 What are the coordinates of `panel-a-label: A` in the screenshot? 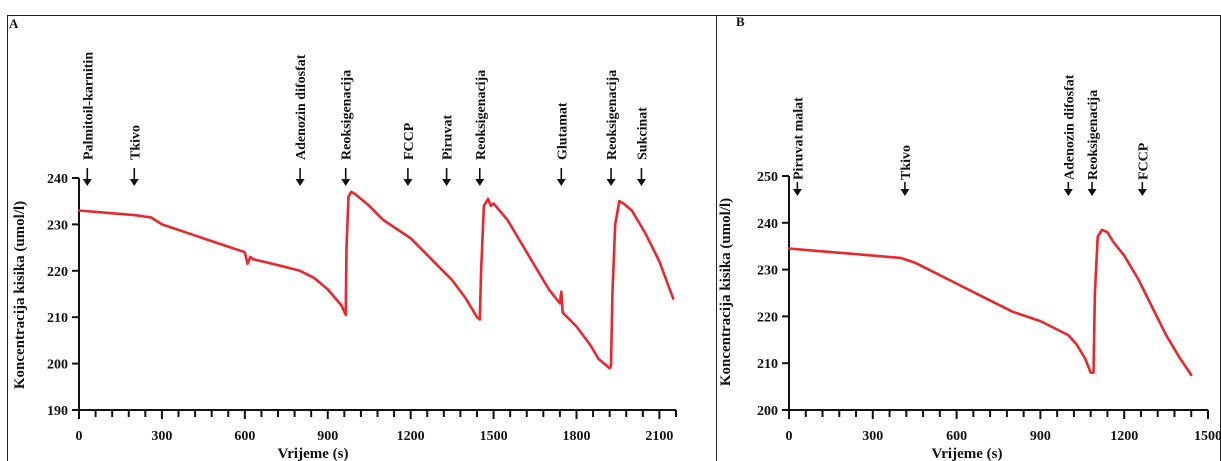 It's located at (14, 23).